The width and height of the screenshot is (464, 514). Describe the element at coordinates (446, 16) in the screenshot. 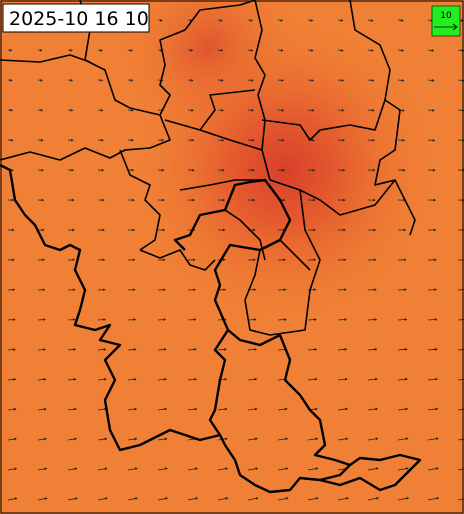

I see `wind-legend-label: 10` at that location.